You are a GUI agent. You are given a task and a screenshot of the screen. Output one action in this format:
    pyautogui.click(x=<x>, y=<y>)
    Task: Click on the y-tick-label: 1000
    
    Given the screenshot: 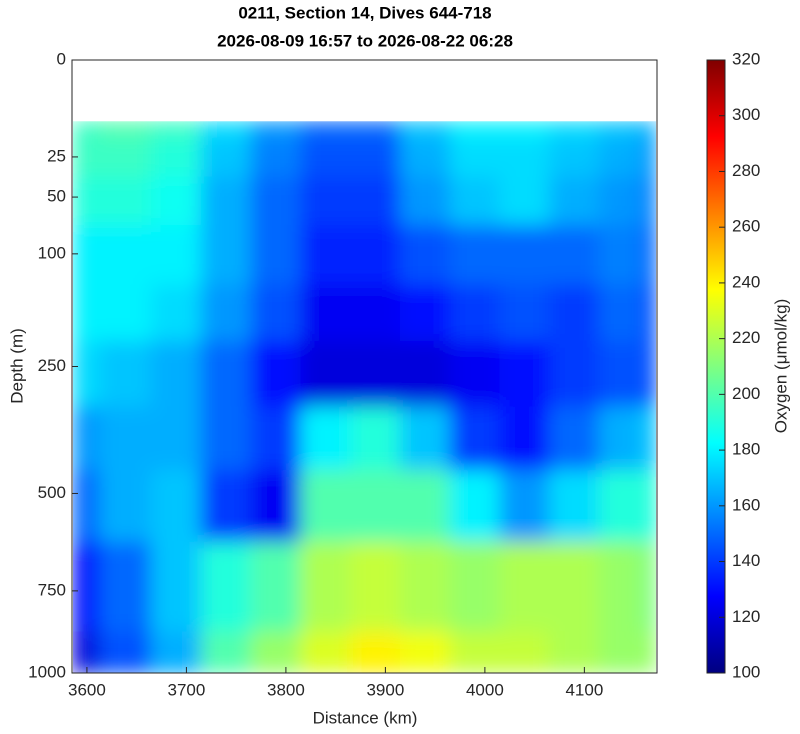 What is the action you would take?
    pyautogui.click(x=47, y=671)
    